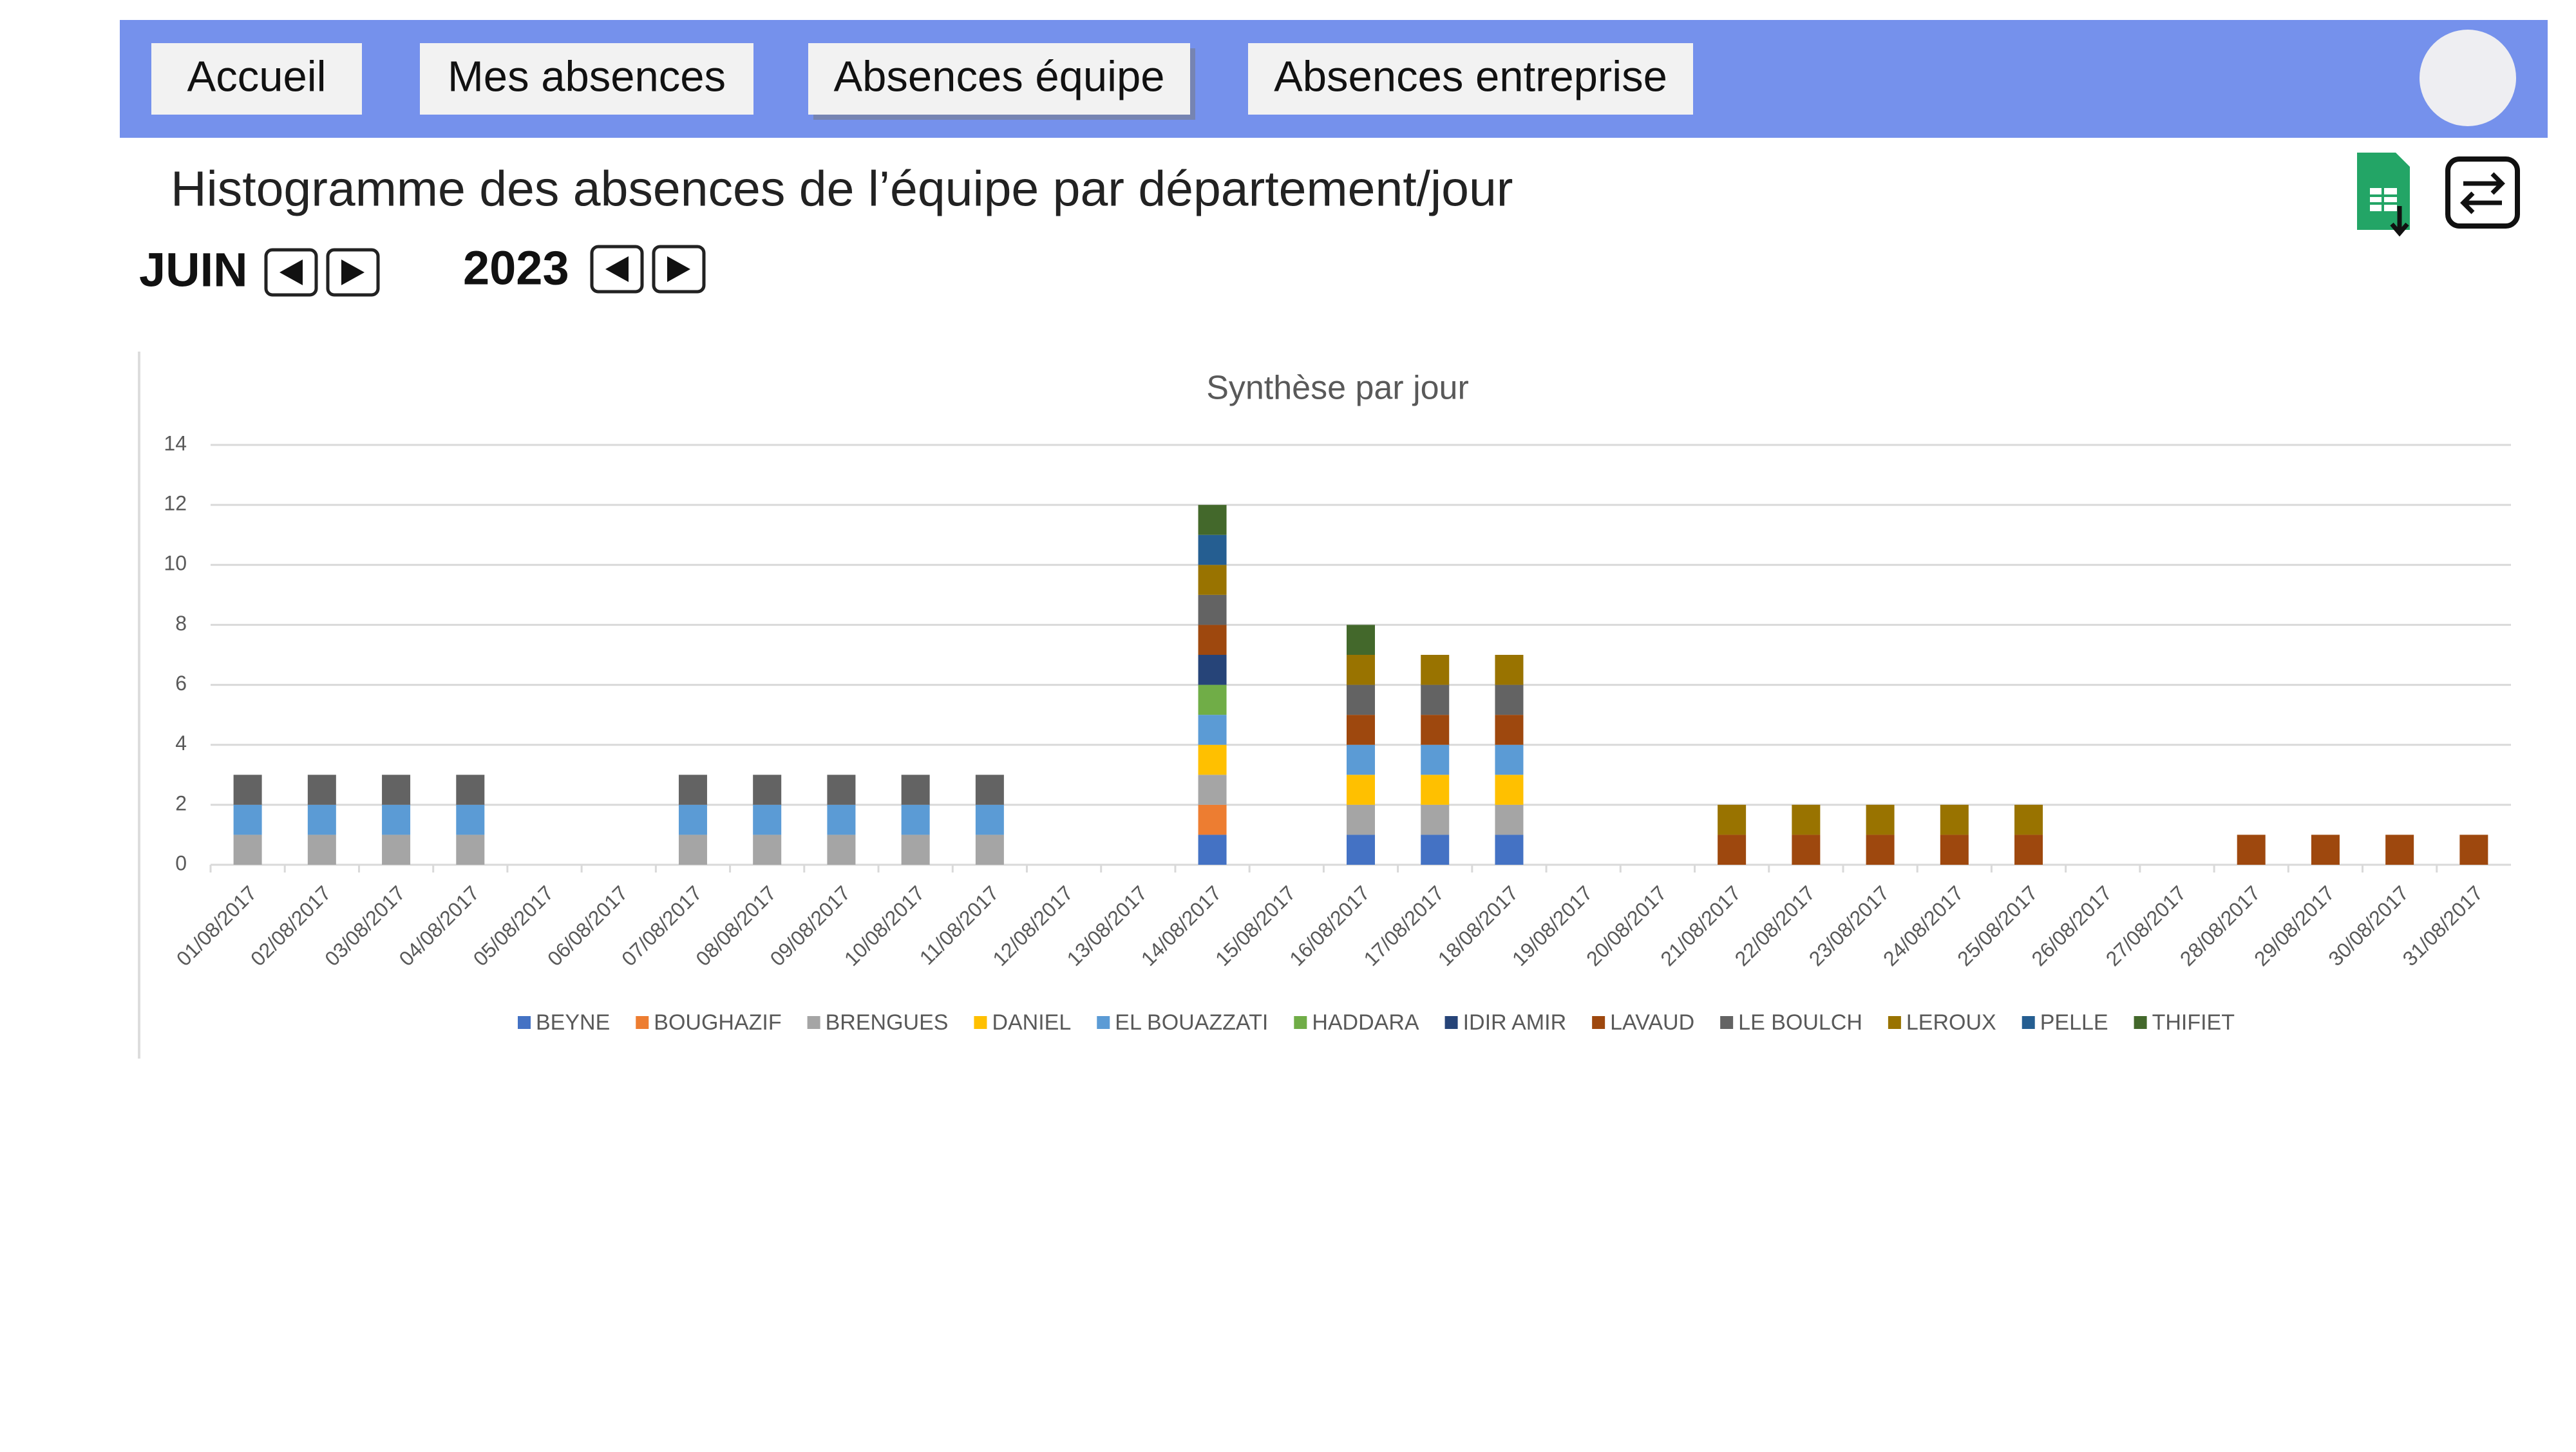 The height and width of the screenshot is (1452, 2576). Describe the element at coordinates (736, 925) in the screenshot. I see `x-tick-label: 08/08/2017` at that location.